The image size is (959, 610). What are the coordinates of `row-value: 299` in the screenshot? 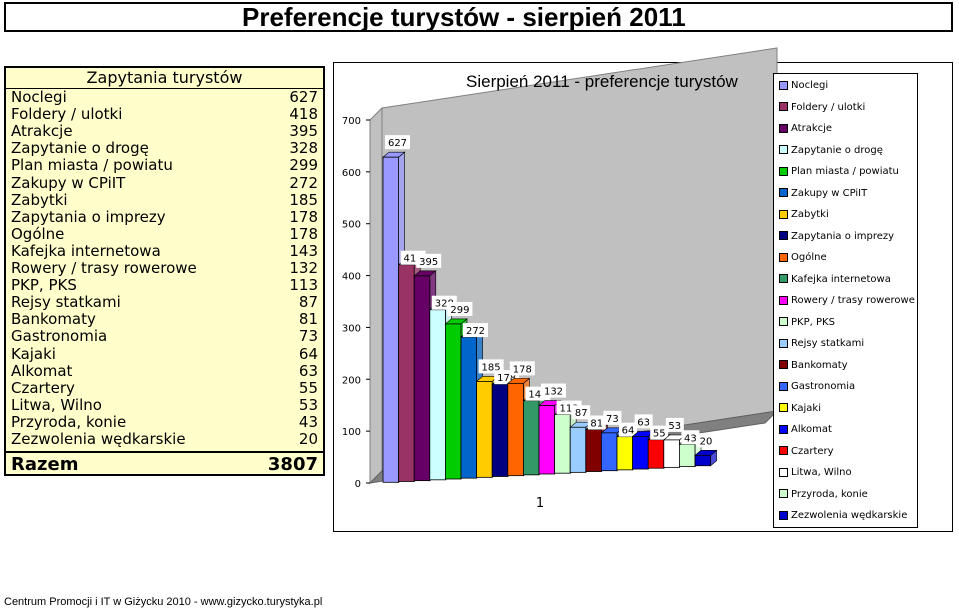 It's located at (303, 165).